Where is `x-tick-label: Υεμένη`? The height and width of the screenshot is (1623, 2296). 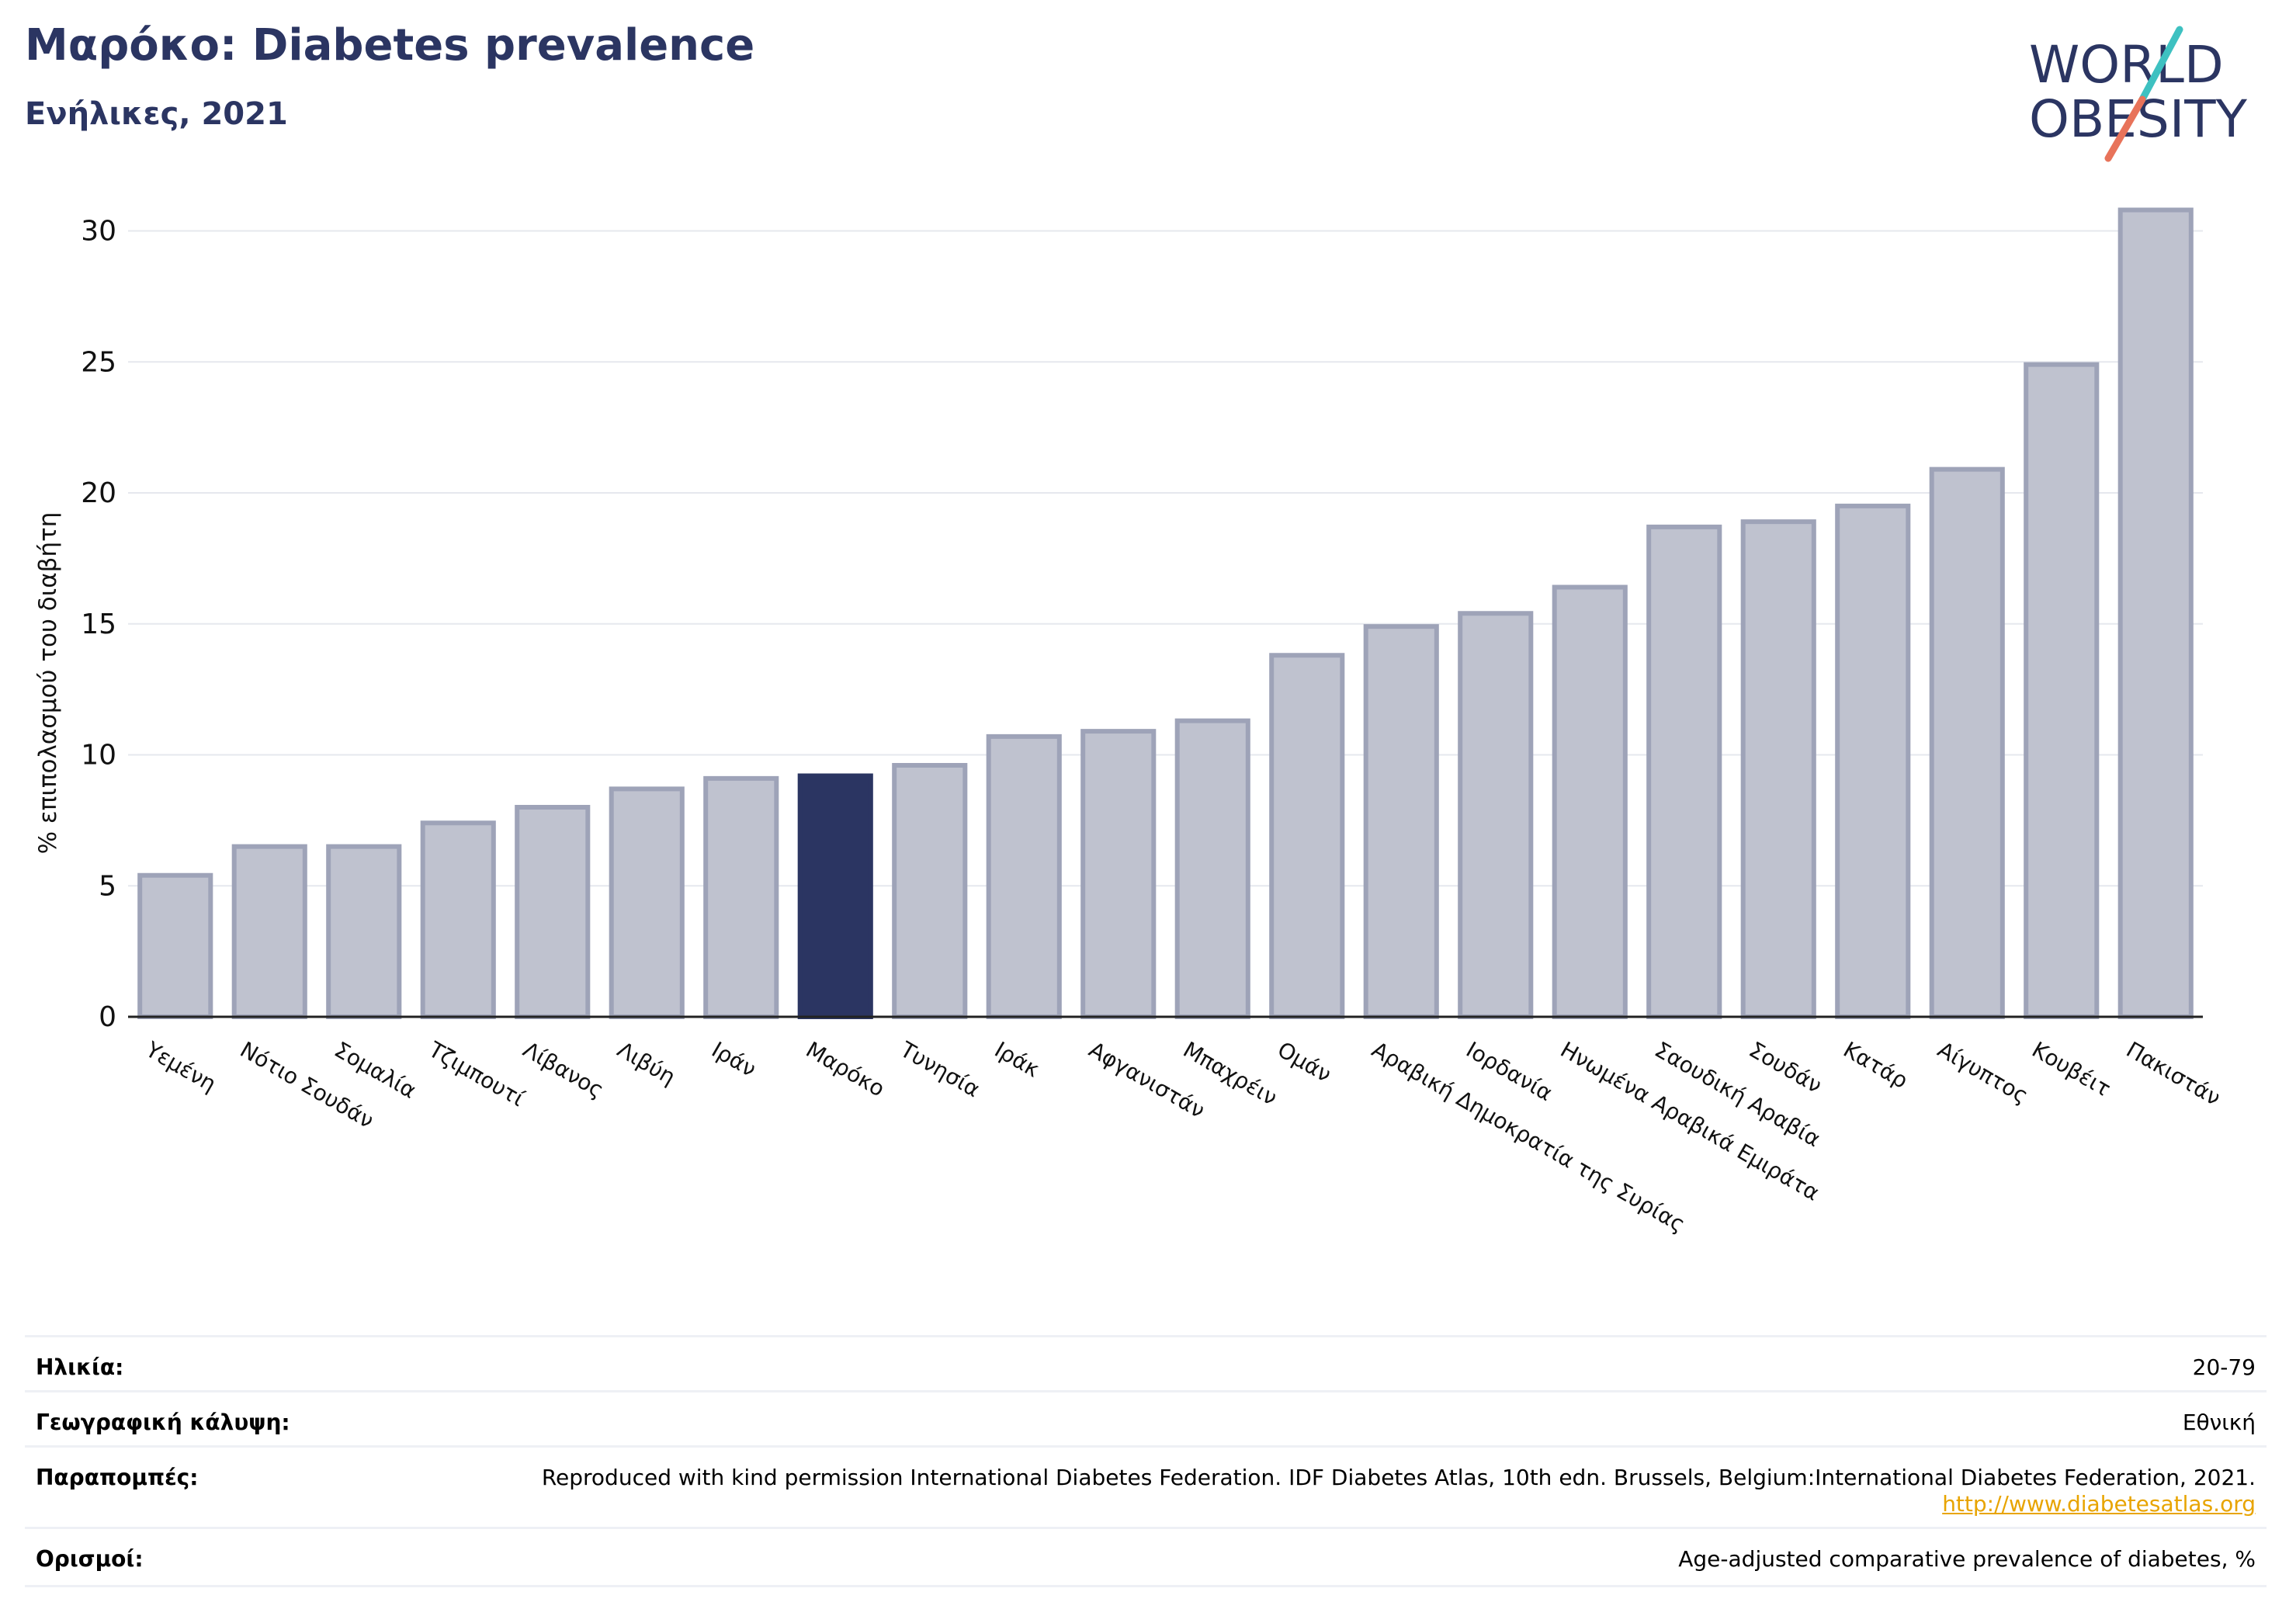 x-tick-label: Υεμένη is located at coordinates (180, 1066).